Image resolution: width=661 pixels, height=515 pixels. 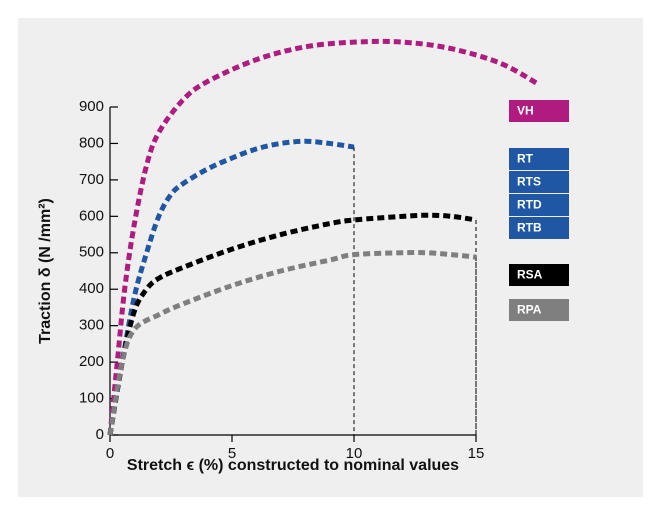 I want to click on legend-label: RSA, so click(x=530, y=275).